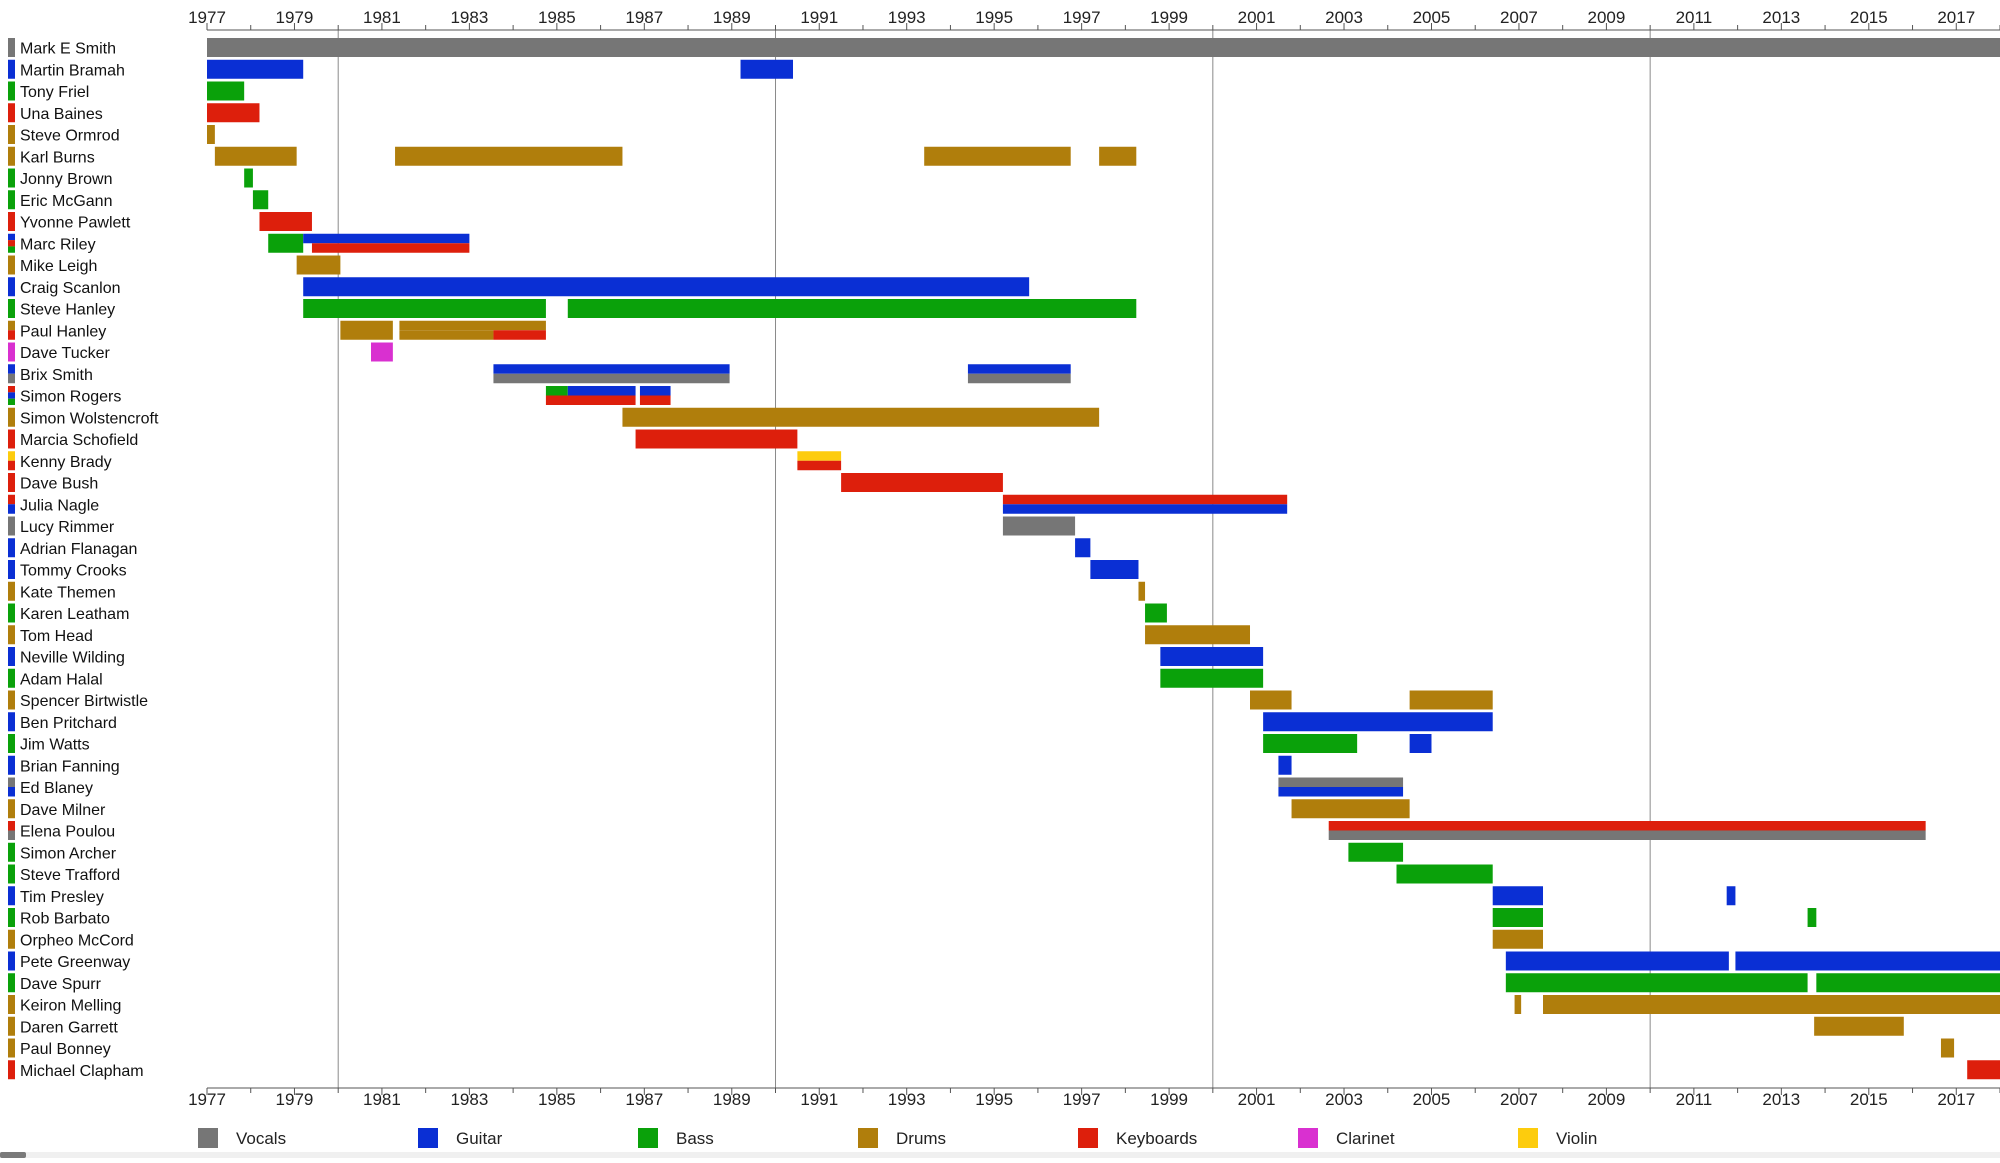 The height and width of the screenshot is (1163, 2000). I want to click on bottom-axis-tick-label: 2007, so click(1519, 1099).